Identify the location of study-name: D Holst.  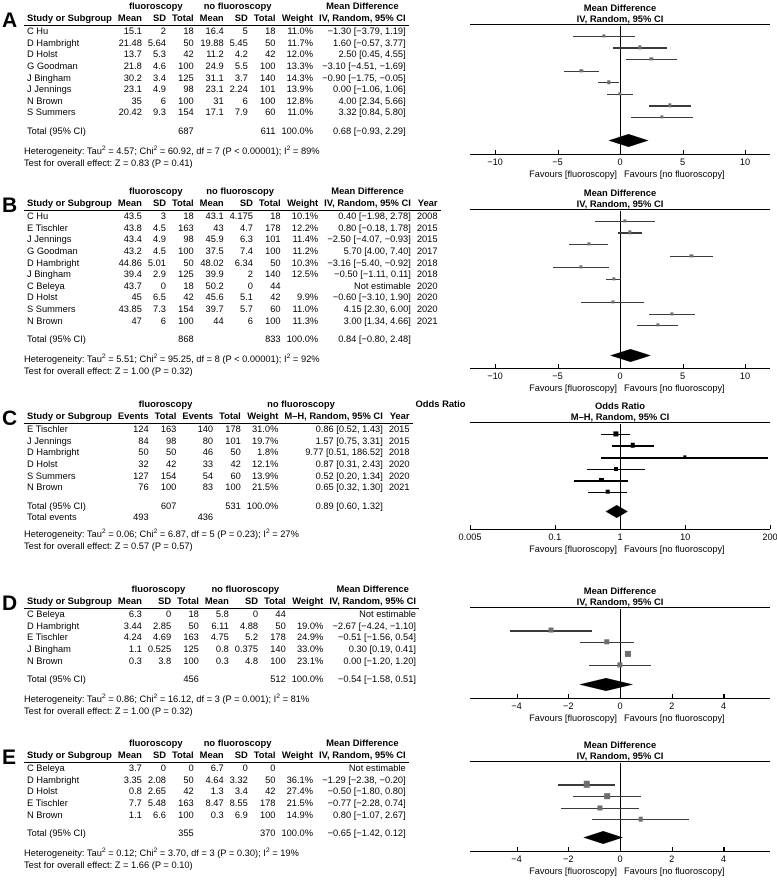
(42, 791).